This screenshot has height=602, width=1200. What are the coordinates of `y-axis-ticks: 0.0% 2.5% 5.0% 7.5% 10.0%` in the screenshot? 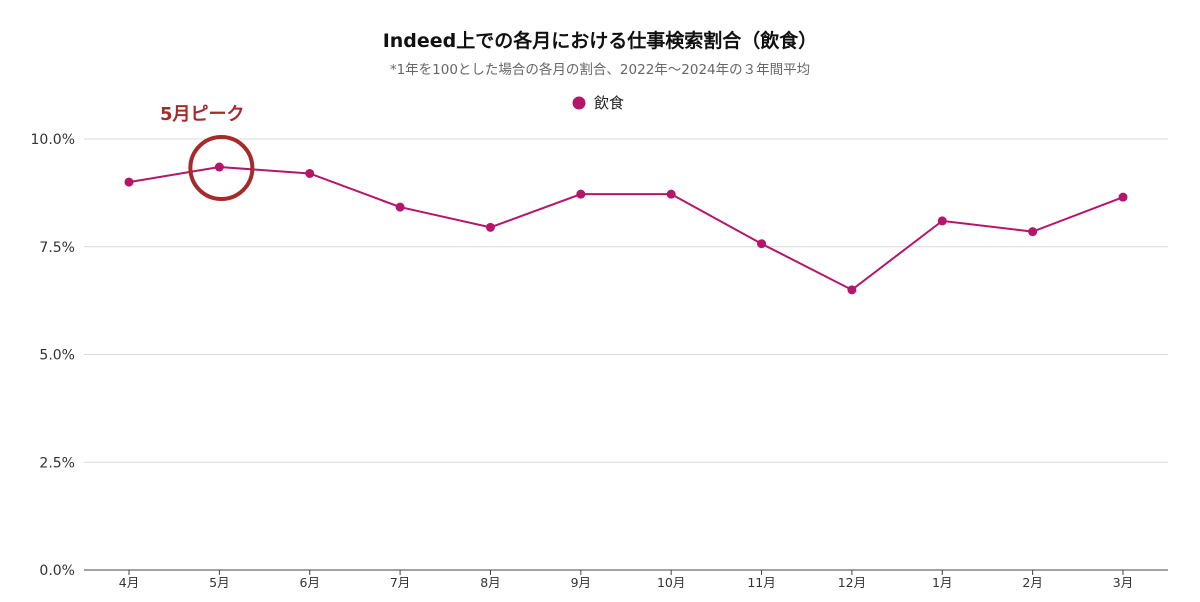 It's located at (53, 355).